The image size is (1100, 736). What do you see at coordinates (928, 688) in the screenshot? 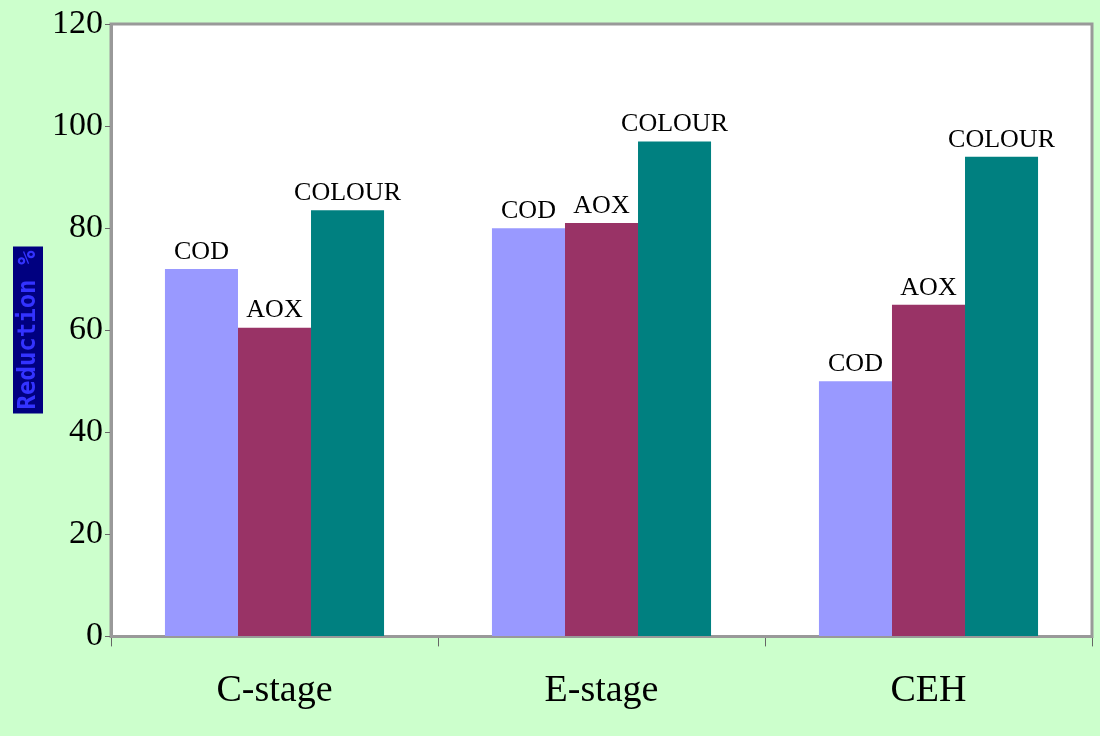
I see `x-tick-label: CEH` at bounding box center [928, 688].